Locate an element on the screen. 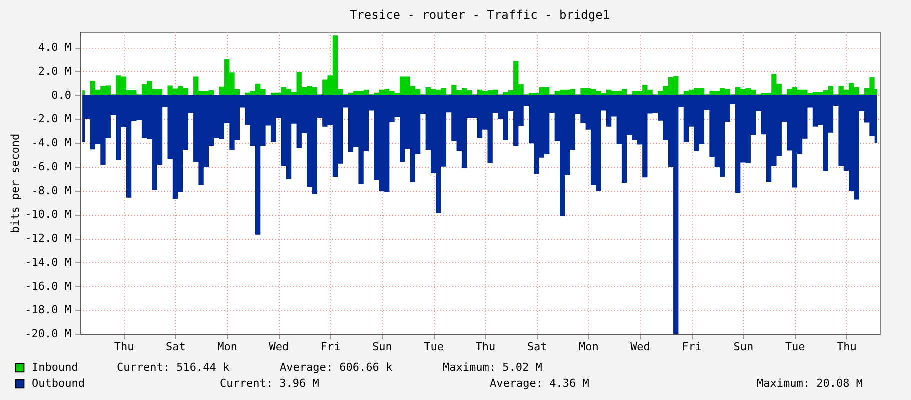  y-tick-label: 0.0 is located at coordinates (62, 95).